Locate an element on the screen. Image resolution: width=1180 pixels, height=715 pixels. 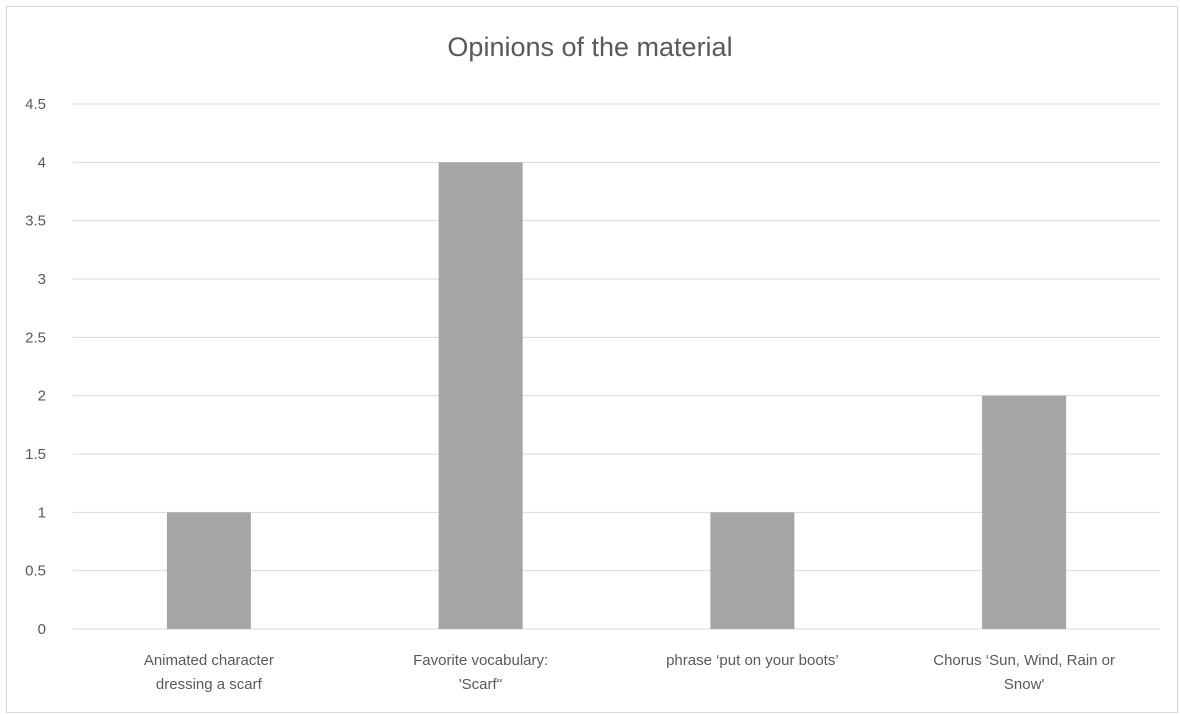
x-category-line: Animated character is located at coordinates (209, 660).